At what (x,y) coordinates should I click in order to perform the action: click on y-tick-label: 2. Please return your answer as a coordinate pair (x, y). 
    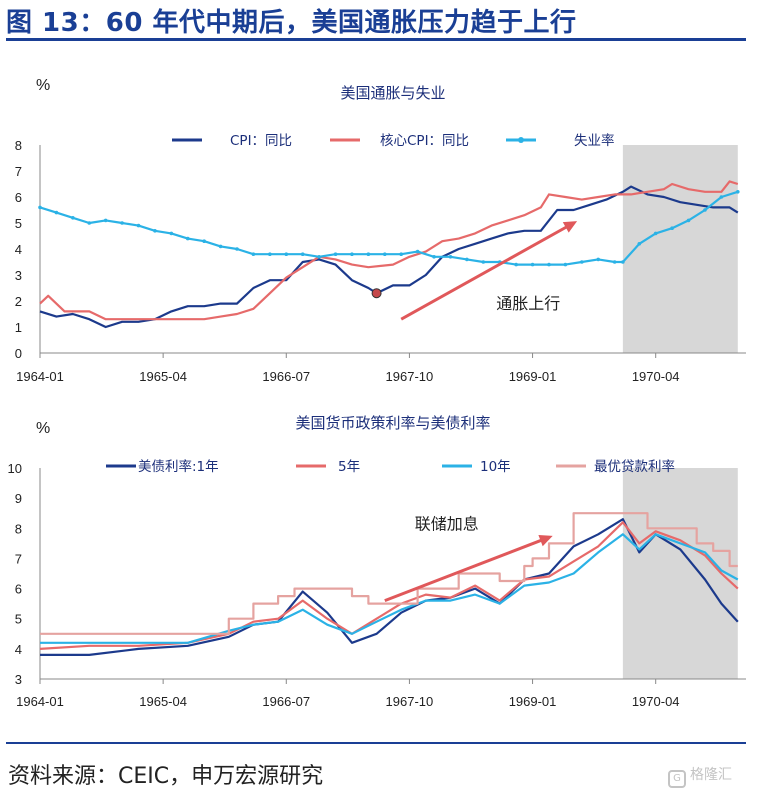
    Looking at the image, I should click on (18, 301).